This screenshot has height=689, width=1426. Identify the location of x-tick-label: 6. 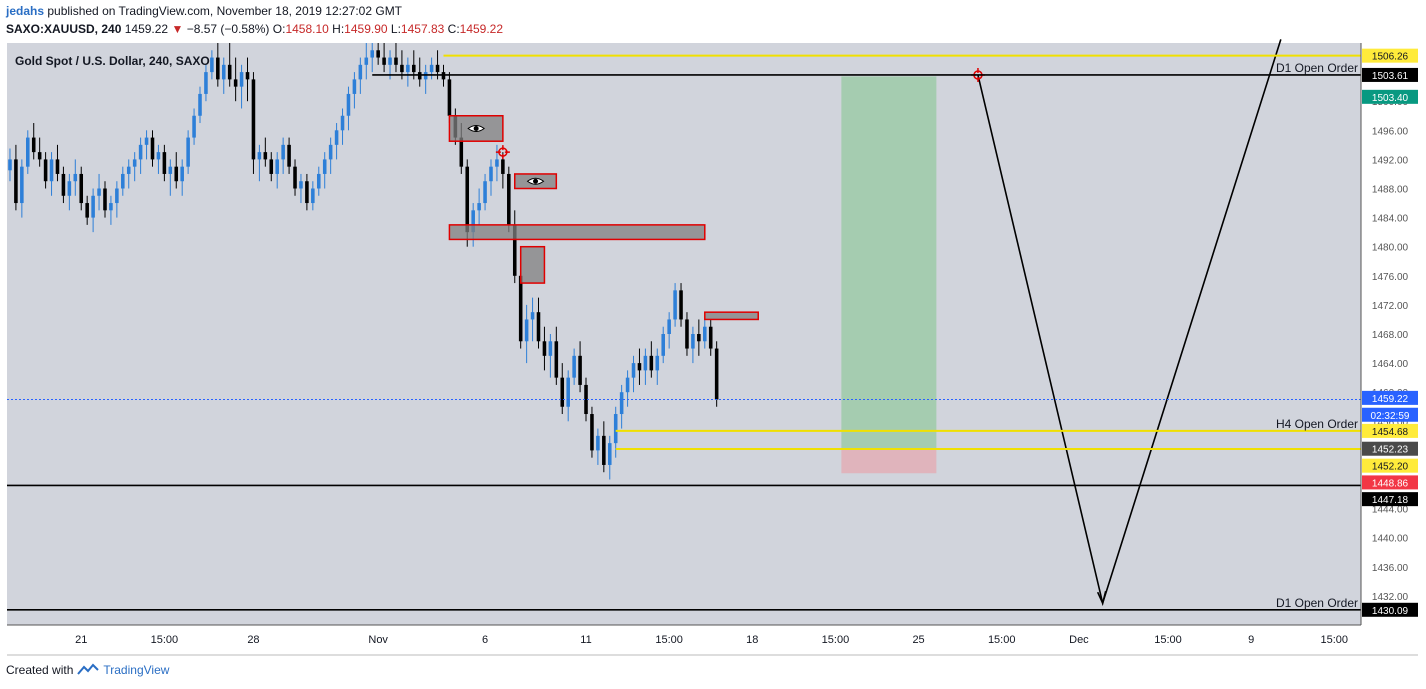
(485, 640).